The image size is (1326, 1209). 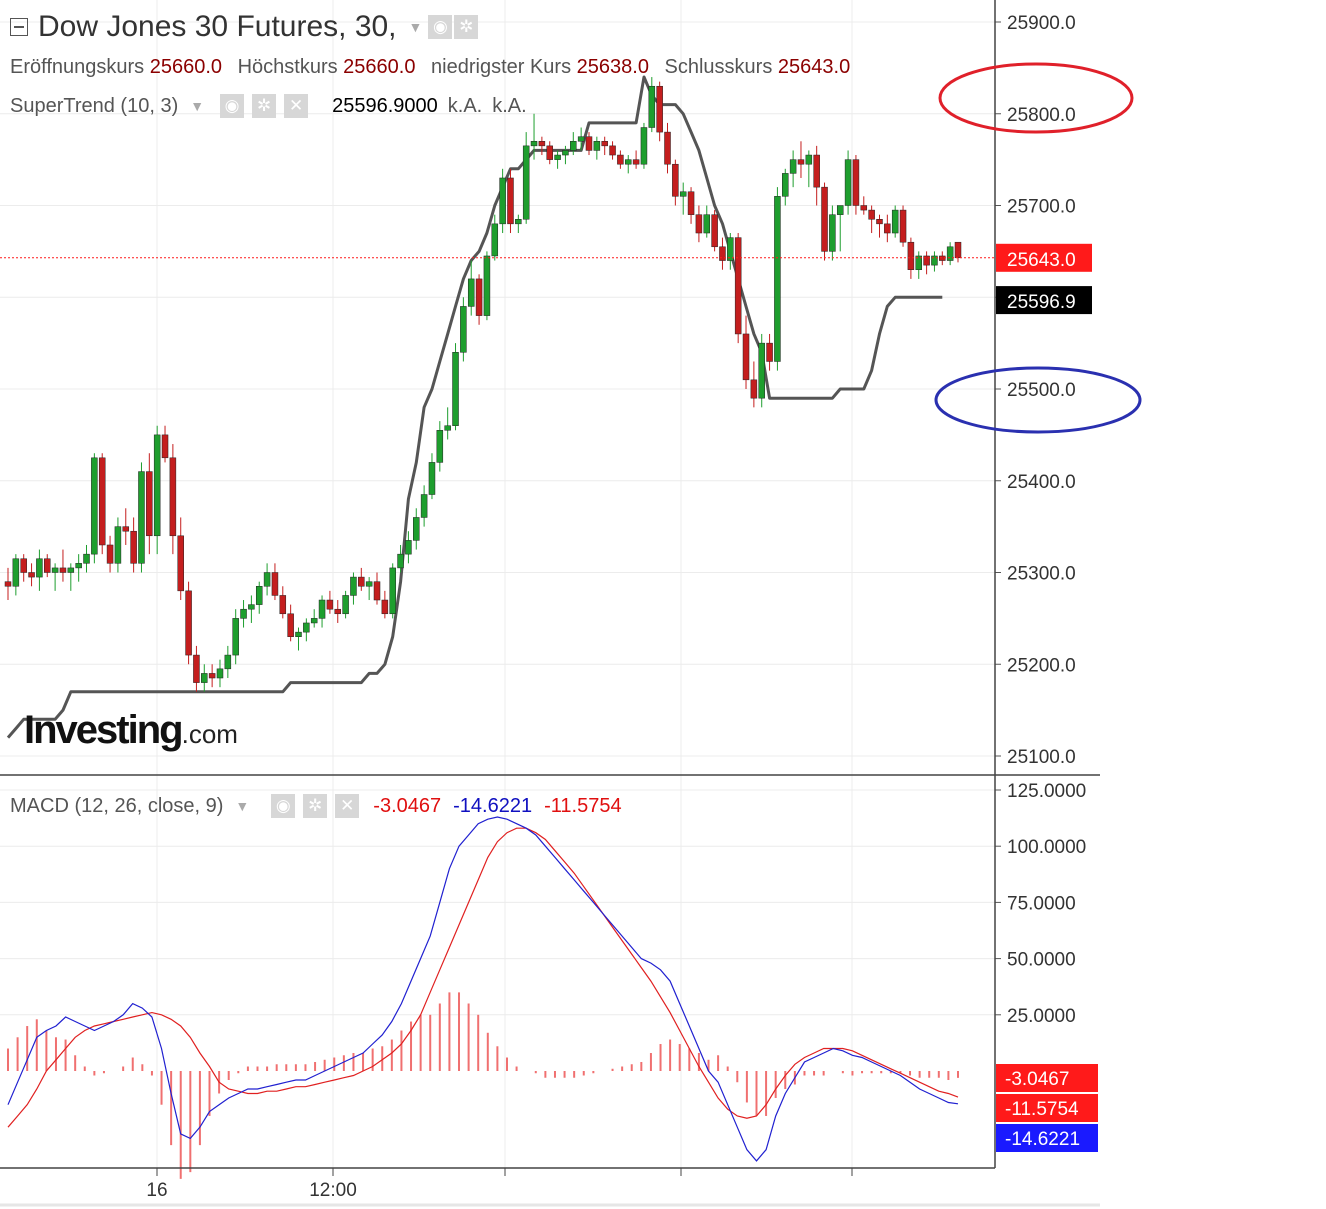 I want to click on open-label: Eröffnungskurs, so click(x=77, y=67).